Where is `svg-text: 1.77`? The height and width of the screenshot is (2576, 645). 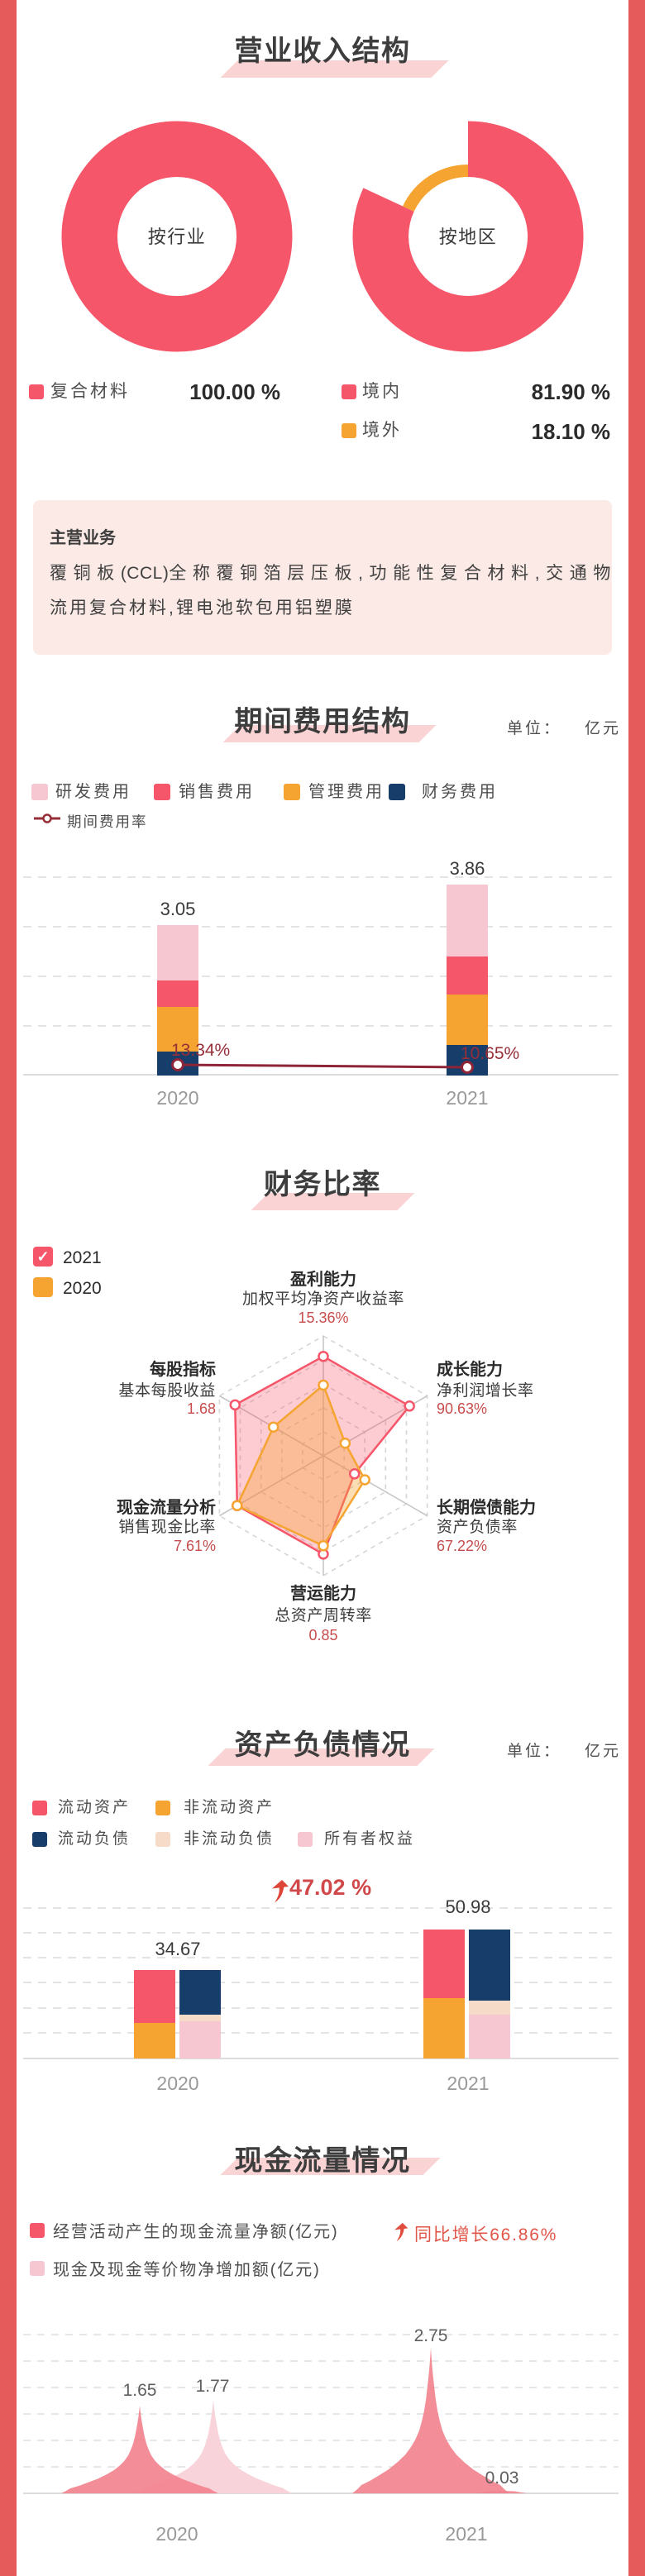 svg-text: 1.77 is located at coordinates (213, 2386).